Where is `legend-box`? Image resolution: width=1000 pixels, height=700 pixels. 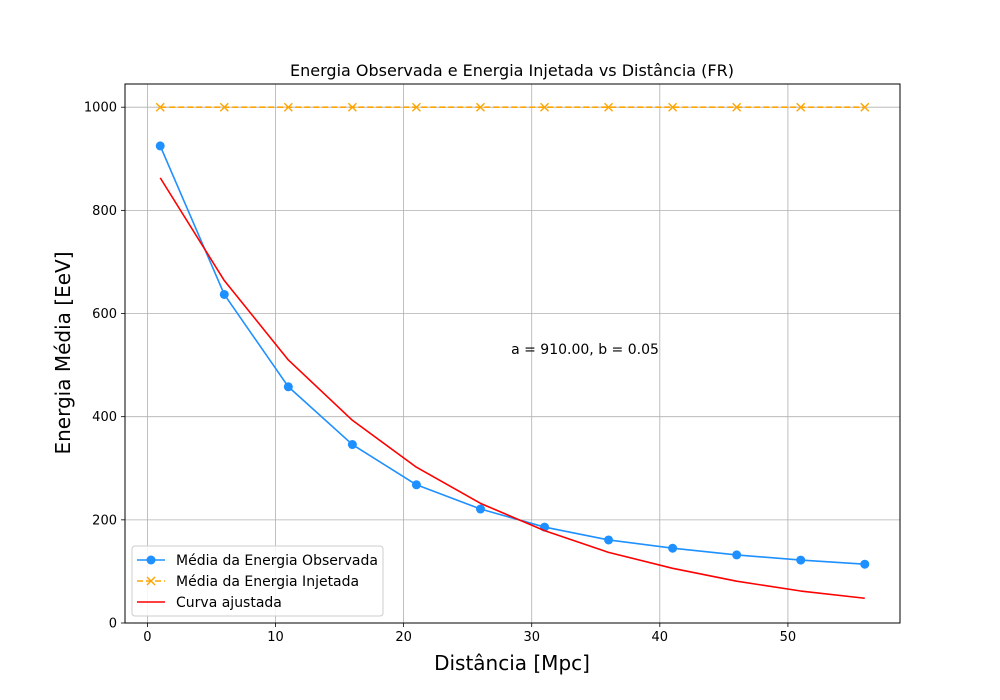
legend-box is located at coordinates (257, 581).